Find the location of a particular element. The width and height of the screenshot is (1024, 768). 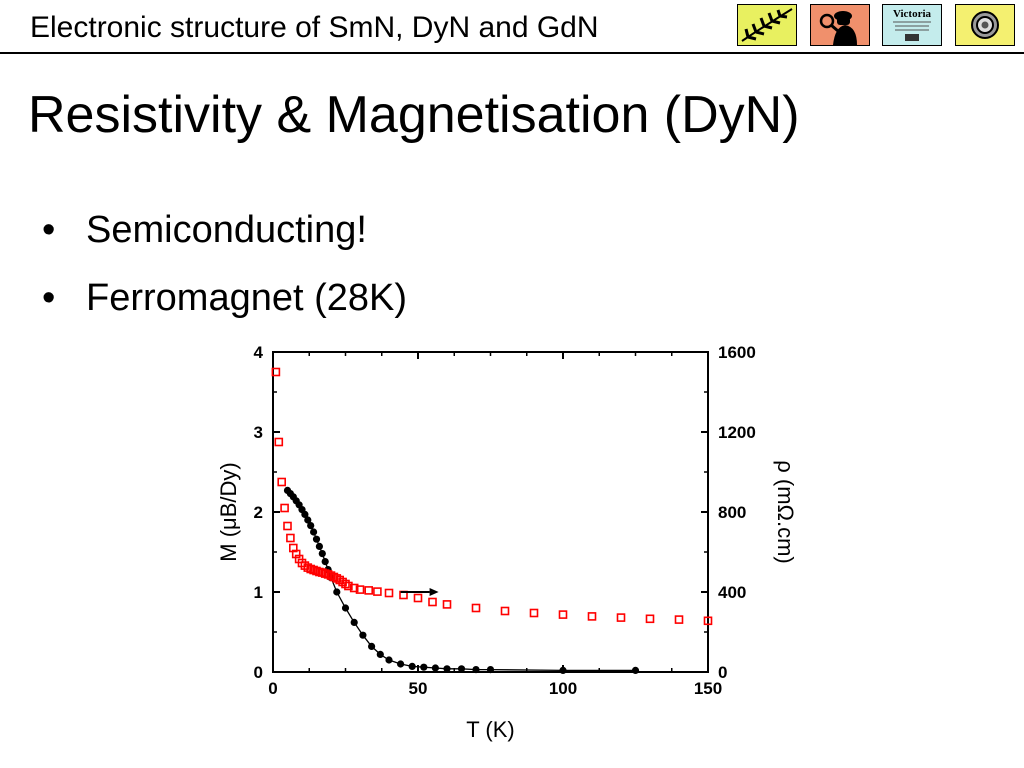

x-tick-label: 50 is located at coordinates (418, 688).